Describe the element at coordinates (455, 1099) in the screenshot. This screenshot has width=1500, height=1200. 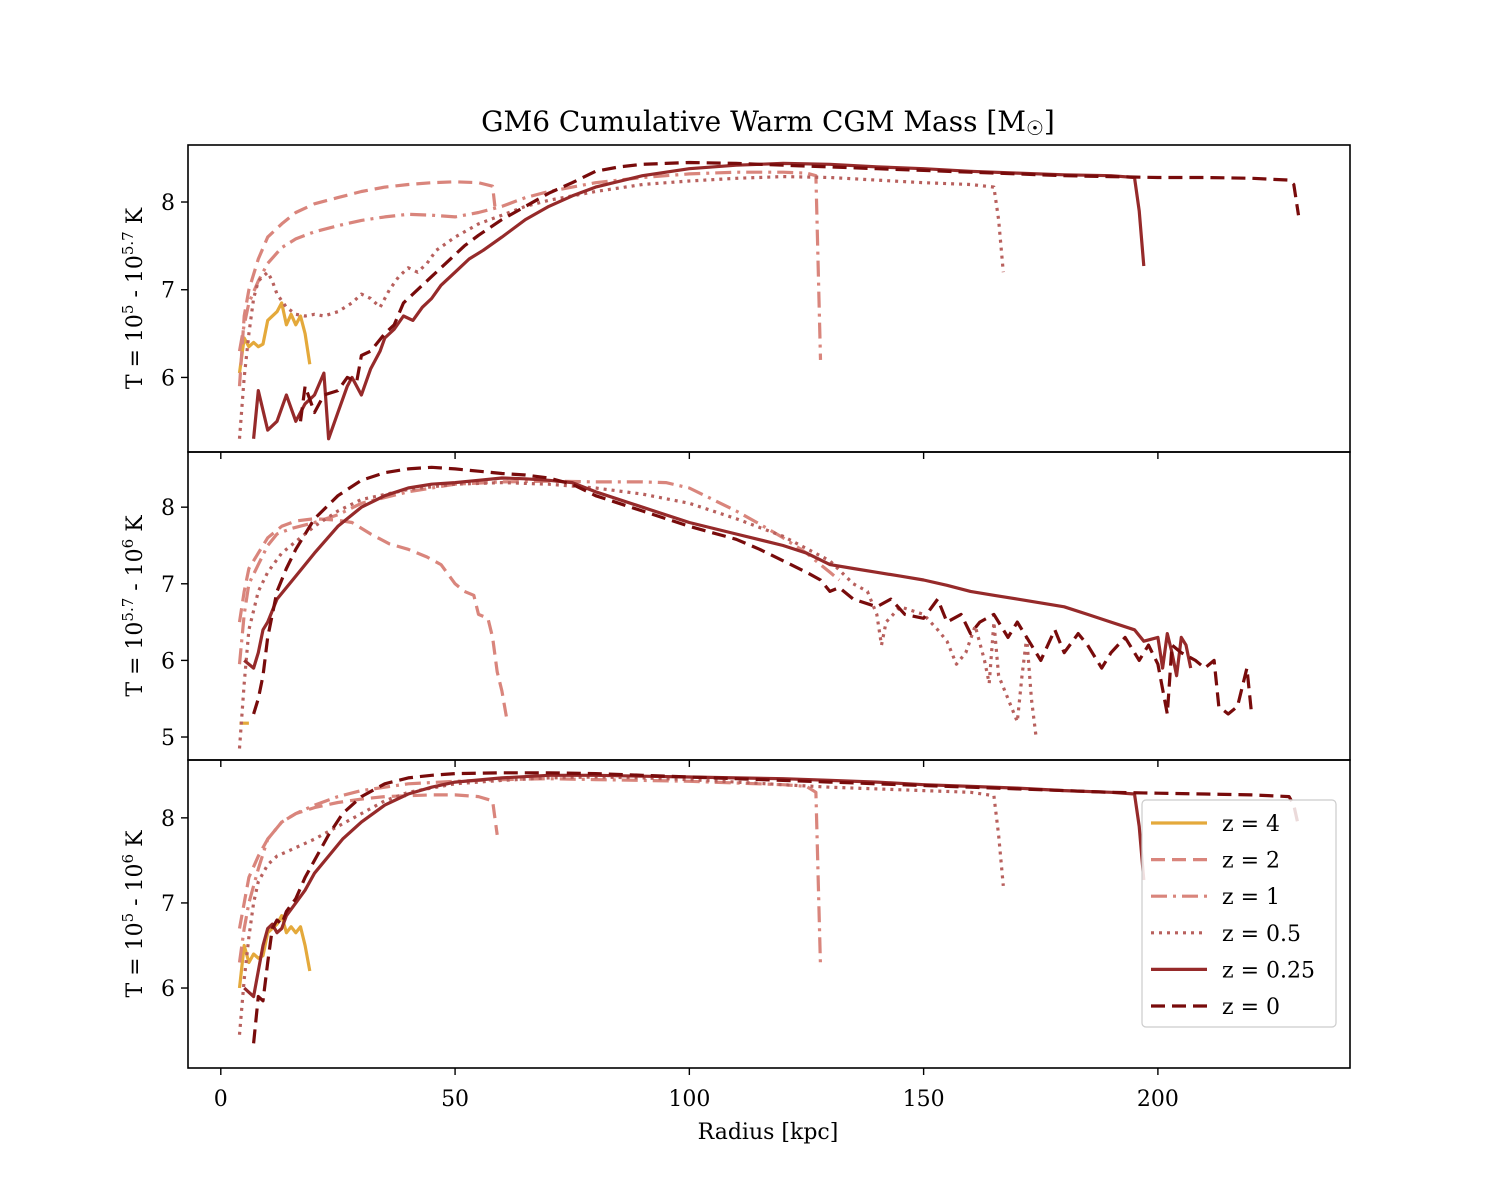
I see `x-tick-label: 50` at that location.